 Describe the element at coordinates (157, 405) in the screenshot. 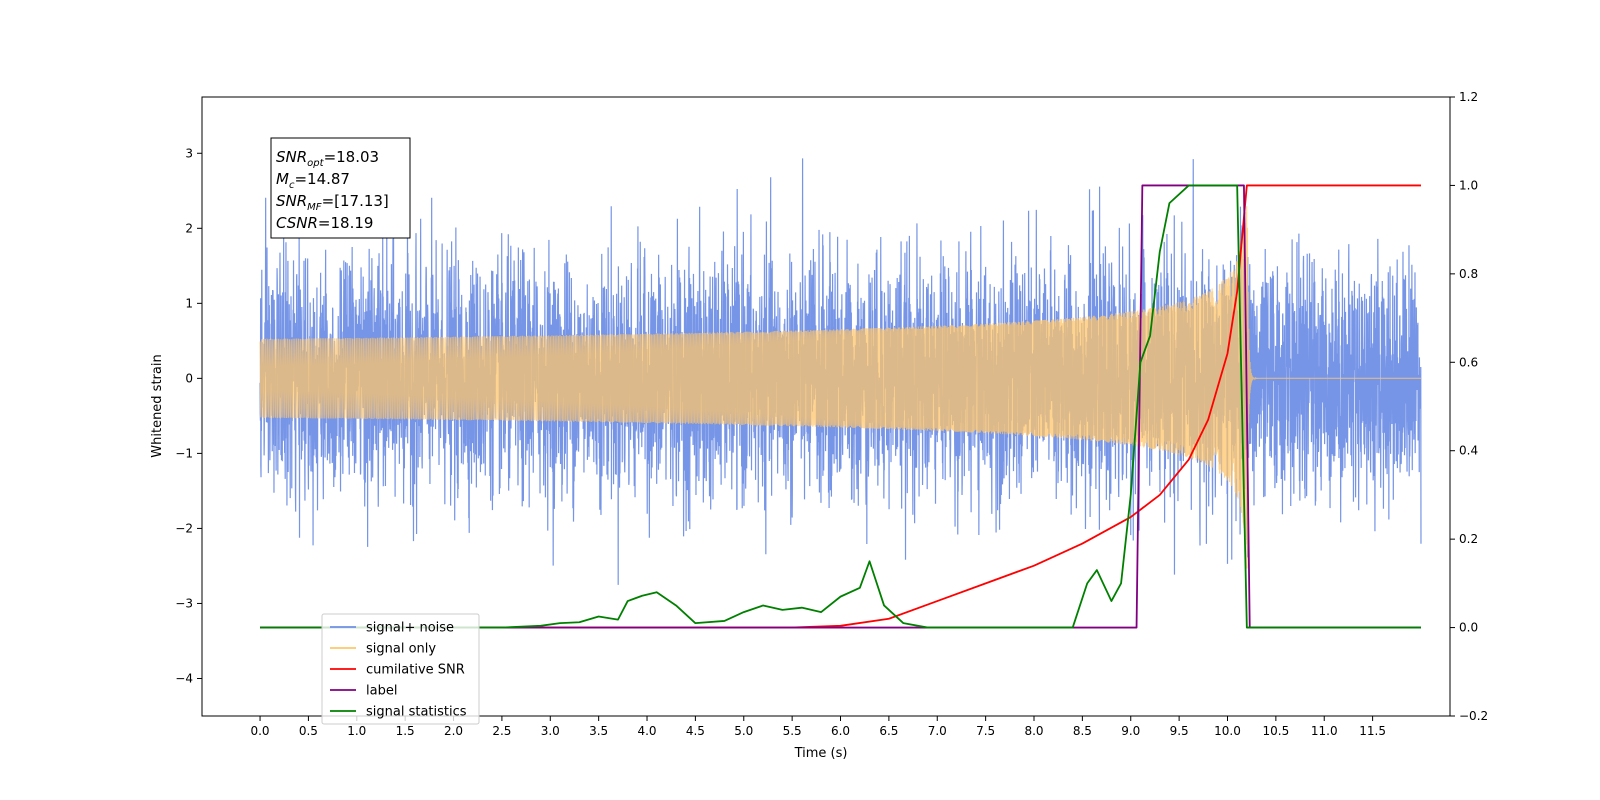

I see `y-axis-left-label: Whitened strain` at that location.